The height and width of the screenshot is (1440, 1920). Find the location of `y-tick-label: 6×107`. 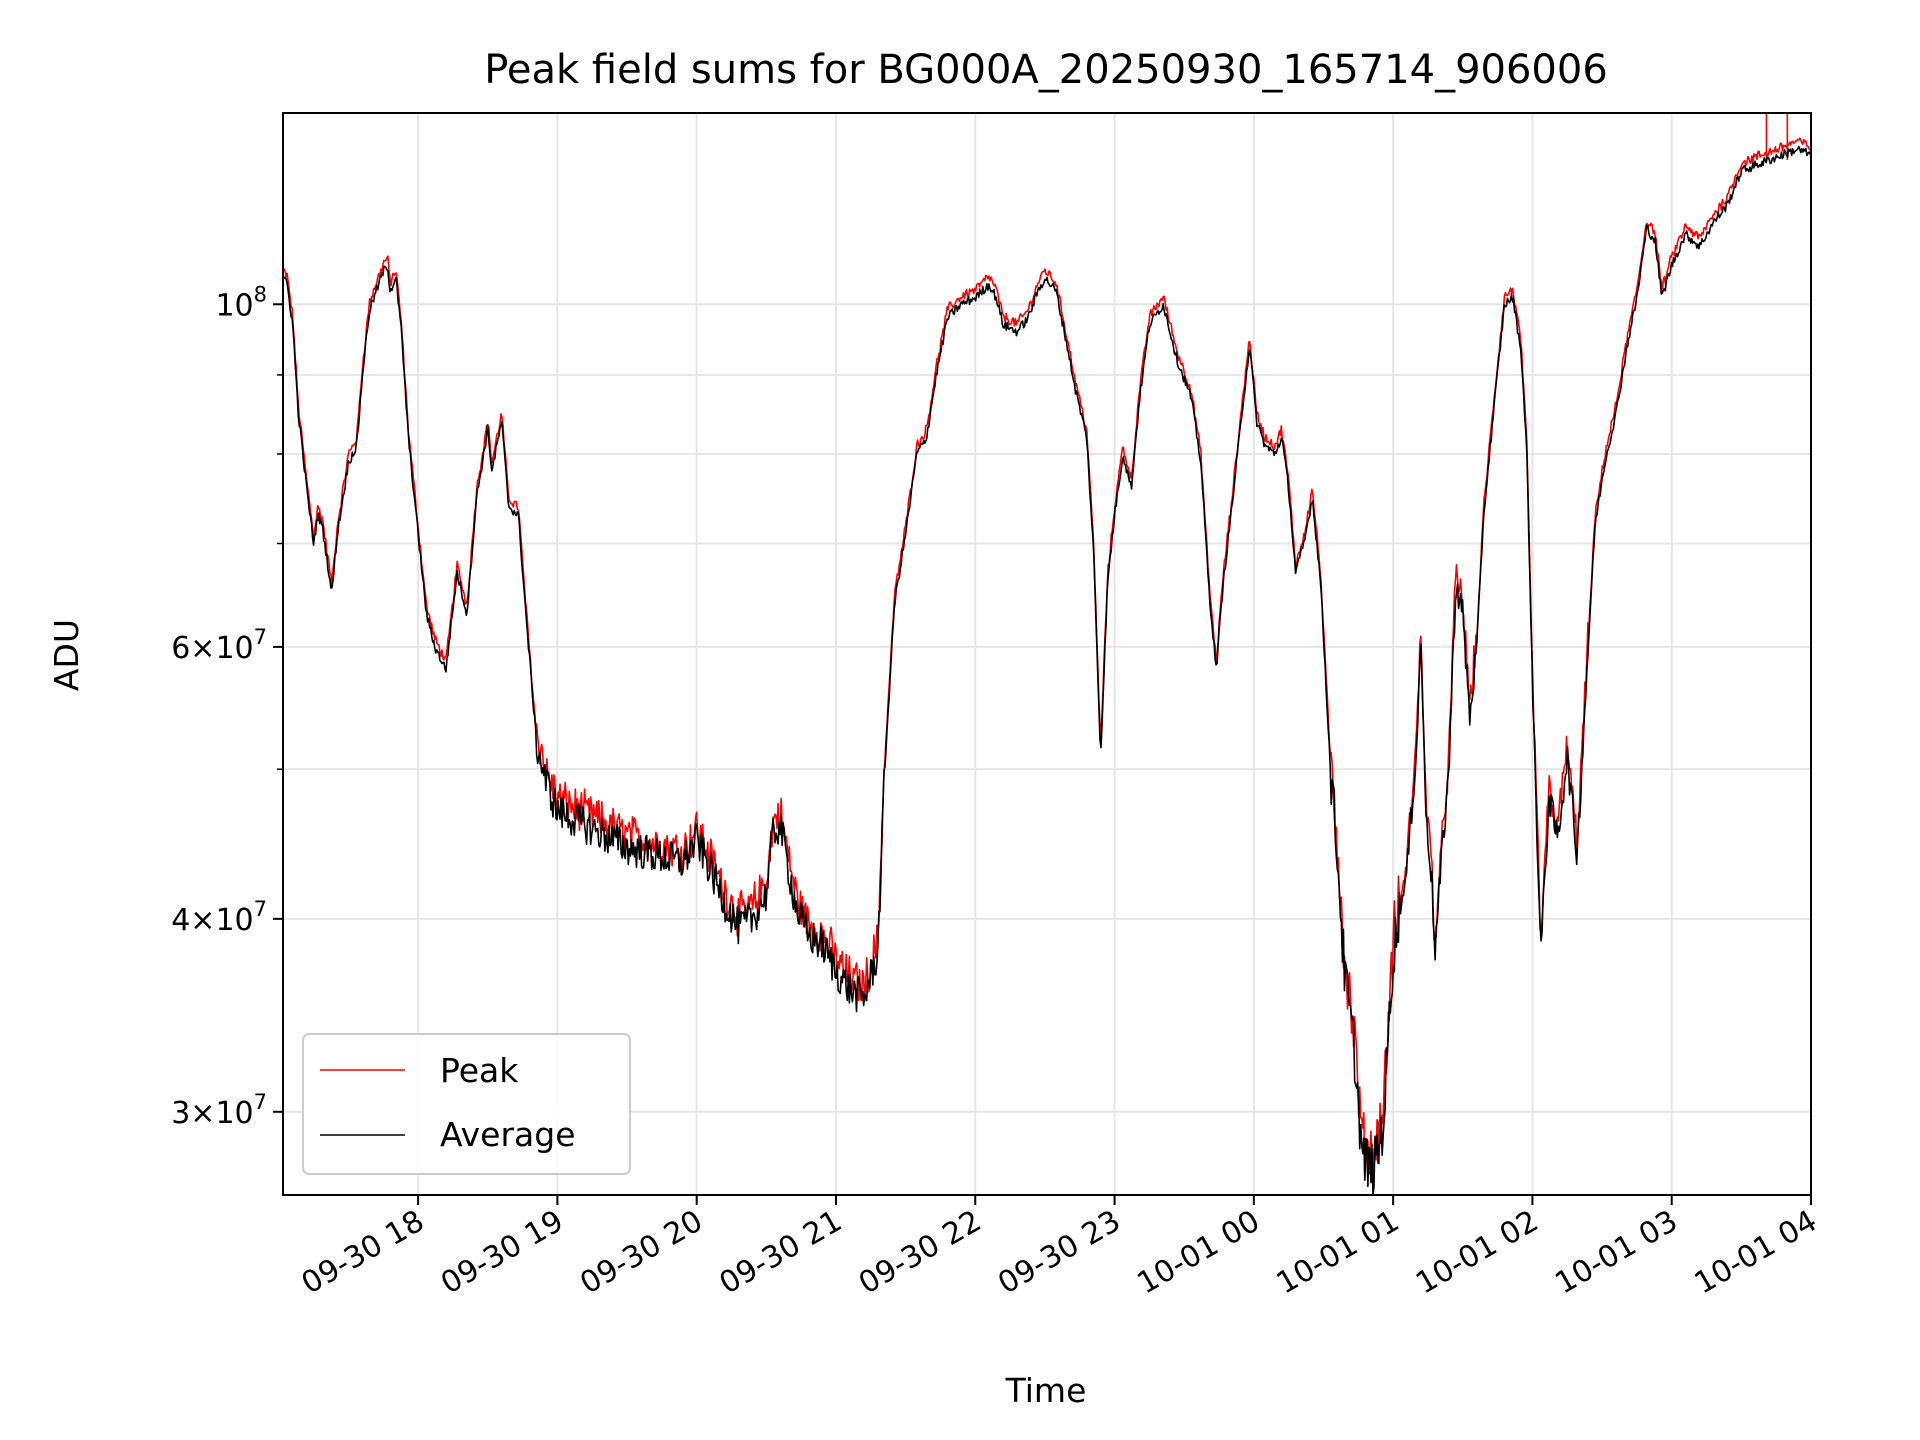

y-tick-label: 6×107 is located at coordinates (219, 645).